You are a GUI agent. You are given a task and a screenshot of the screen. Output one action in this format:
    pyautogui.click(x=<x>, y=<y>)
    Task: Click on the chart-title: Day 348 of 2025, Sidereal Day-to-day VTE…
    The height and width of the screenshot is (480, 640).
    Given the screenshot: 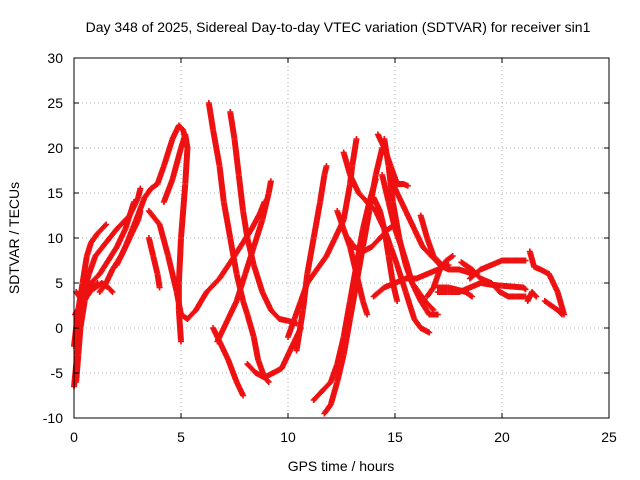 What is the action you would take?
    pyautogui.click(x=338, y=27)
    